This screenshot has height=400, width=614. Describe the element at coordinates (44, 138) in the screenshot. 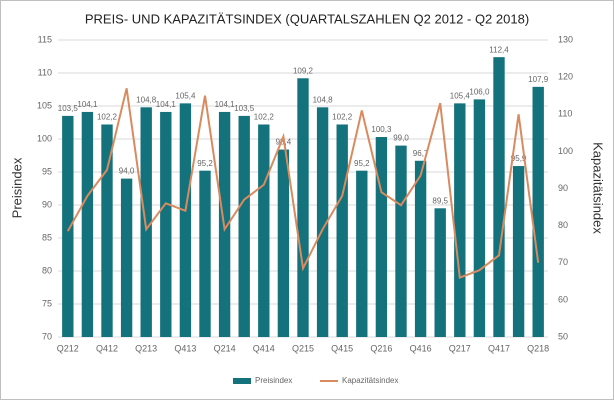

I see `y-tick-label: 100` at that location.